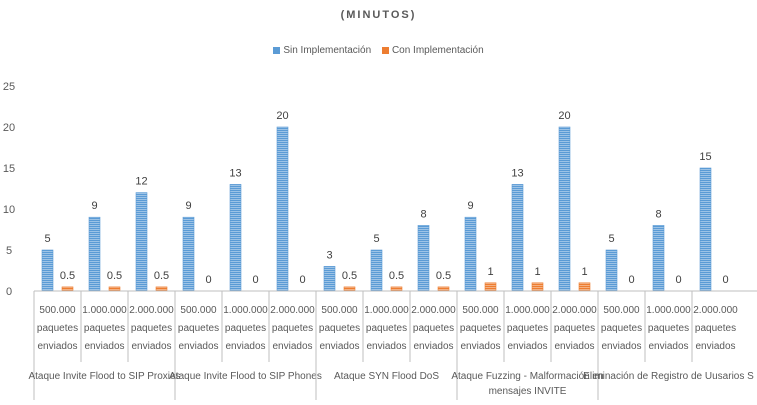 The image size is (757, 405). I want to click on group-label: Ataque Invite Flood to SIP Phones, so click(245, 376).